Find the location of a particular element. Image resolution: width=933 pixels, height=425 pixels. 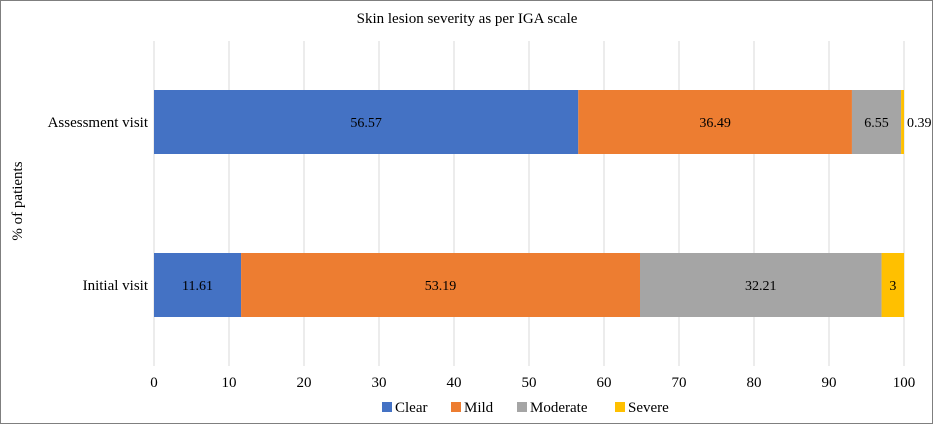

legend-swatch-clear is located at coordinates (387, 407).